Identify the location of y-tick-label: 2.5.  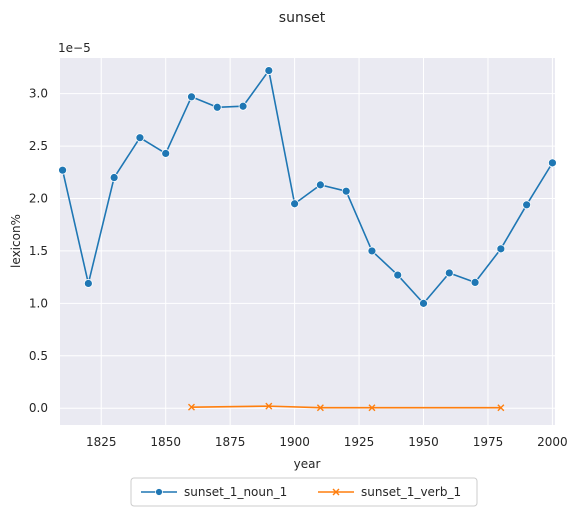
(38, 146).